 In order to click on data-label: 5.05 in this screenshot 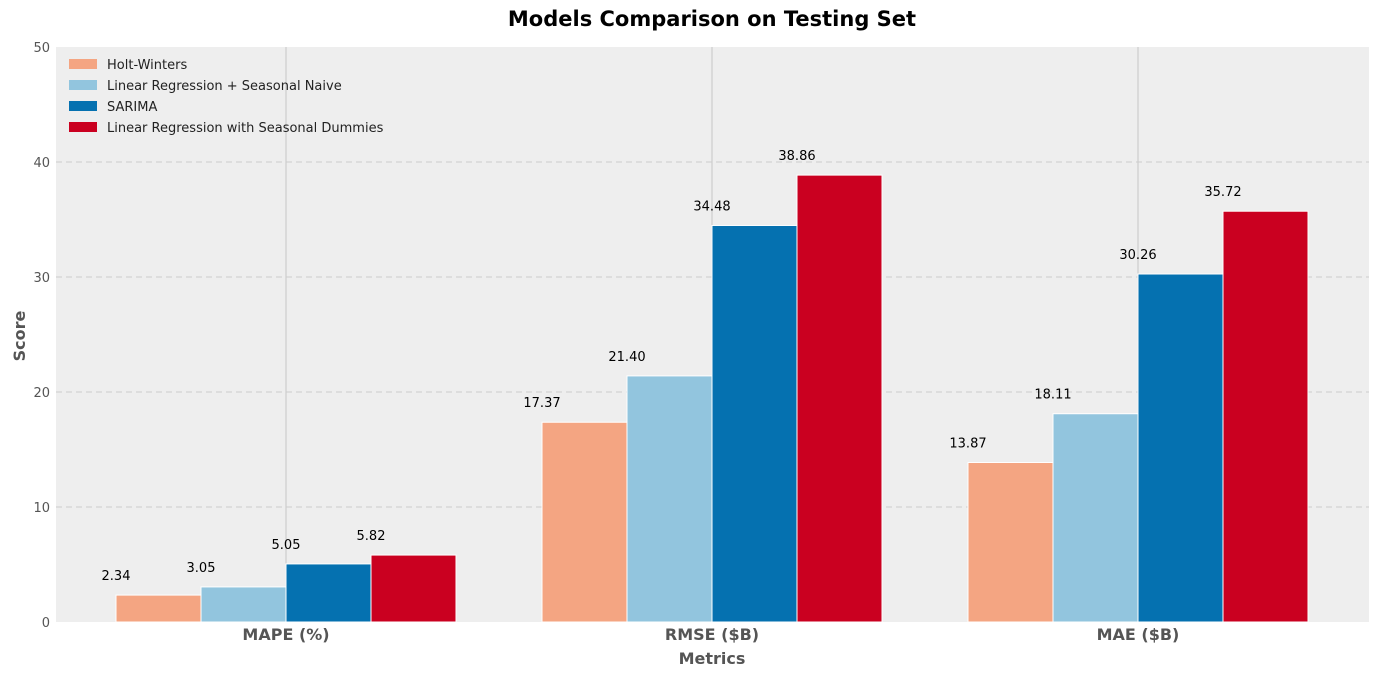, I will do `click(286, 545)`.